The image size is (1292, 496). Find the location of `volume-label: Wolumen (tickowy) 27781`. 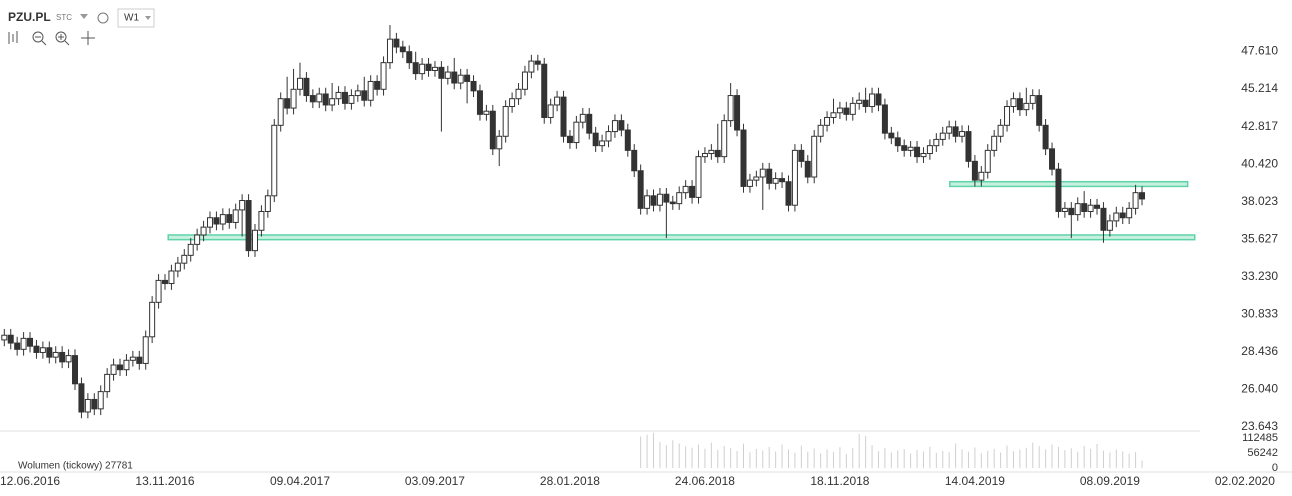

volume-label: Wolumen (tickowy) 27781 is located at coordinates (75, 466).